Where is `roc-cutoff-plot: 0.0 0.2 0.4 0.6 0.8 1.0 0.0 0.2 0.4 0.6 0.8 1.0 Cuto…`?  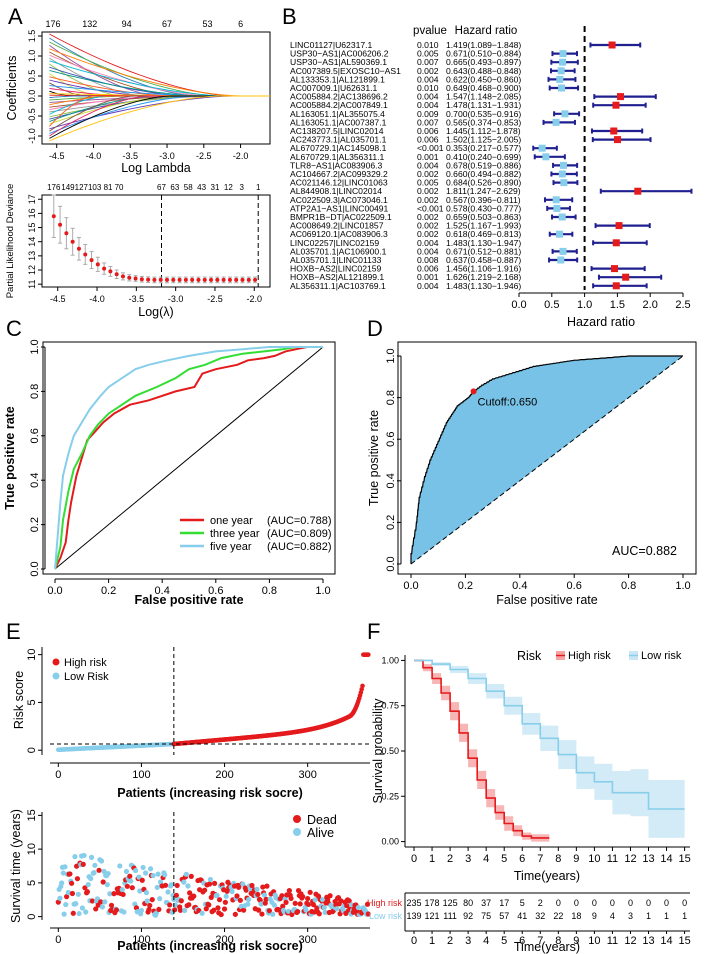 roc-cutoff-plot: 0.0 0.2 0.4 0.6 0.8 1.0 0.0 0.2 0.4 0.6 0.8 1.0 Cuto… is located at coordinates (532, 474).